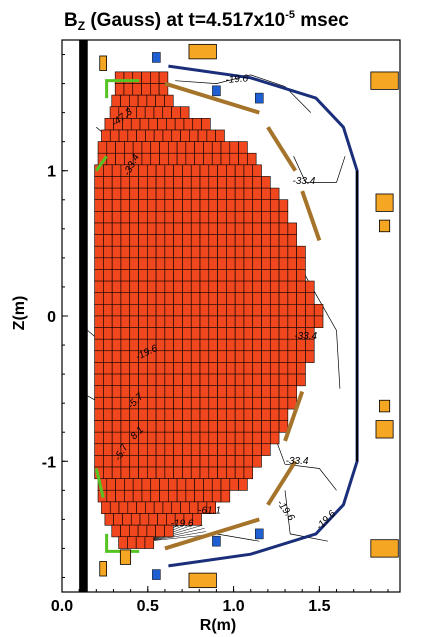 This screenshot has height=637, width=431. What do you see at coordinates (306, 516) in the screenshot?
I see `contour-line` at bounding box center [306, 516].